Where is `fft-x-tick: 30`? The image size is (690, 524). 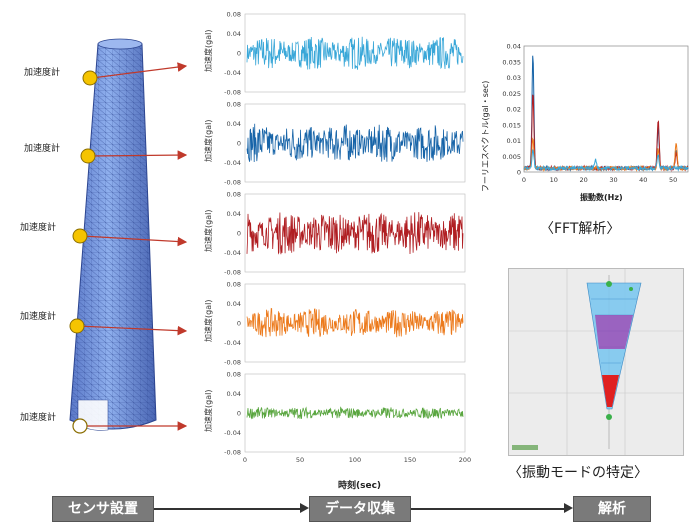 fft-x-tick: 30 is located at coordinates (613, 180).